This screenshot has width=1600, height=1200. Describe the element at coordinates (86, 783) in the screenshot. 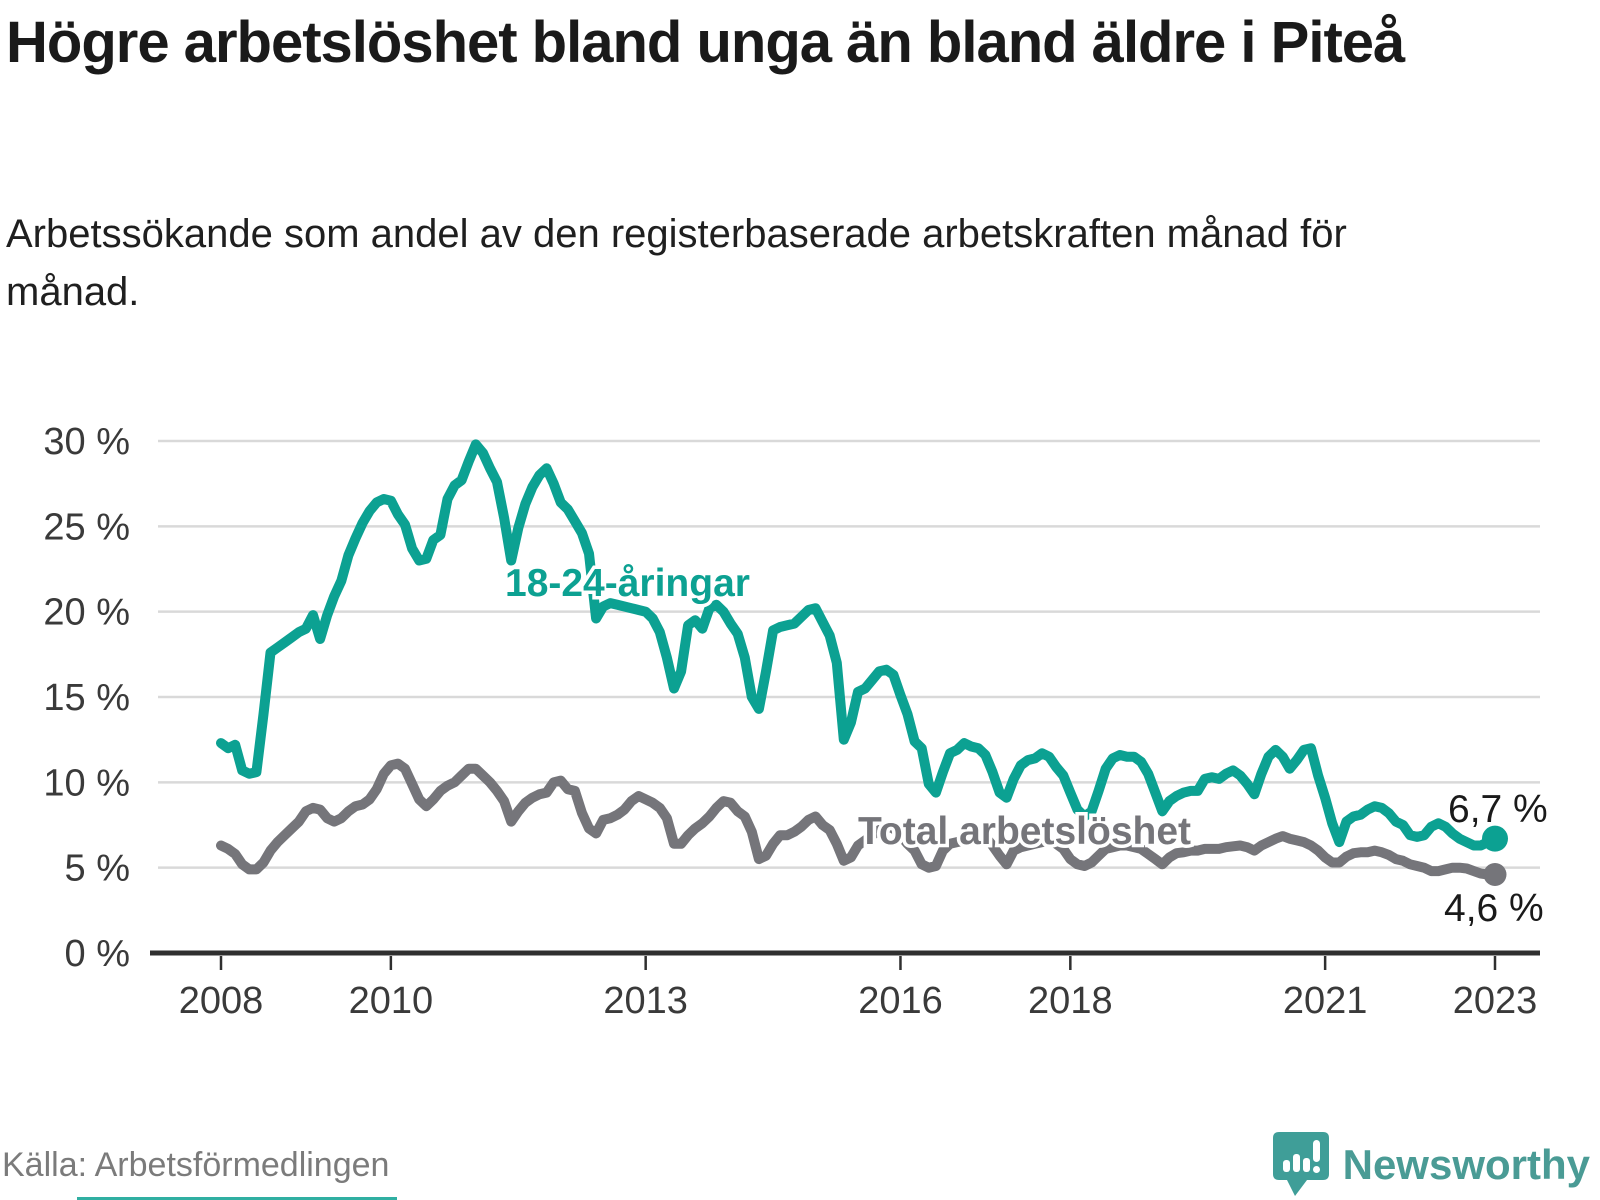

I see `y-axis-tick-label: 10 %` at that location.